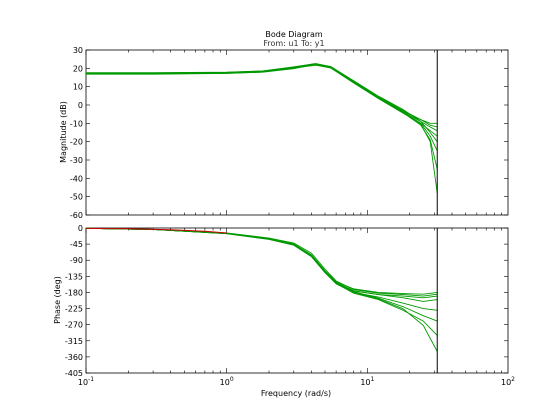  Describe the element at coordinates (262, 102) in the screenshot. I see `magnitude-series-line` at that location.